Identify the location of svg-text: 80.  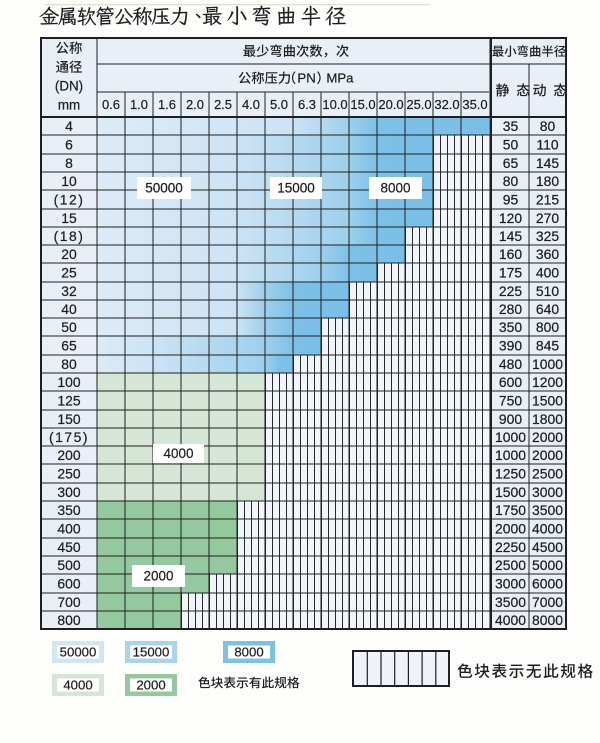
(548, 126).